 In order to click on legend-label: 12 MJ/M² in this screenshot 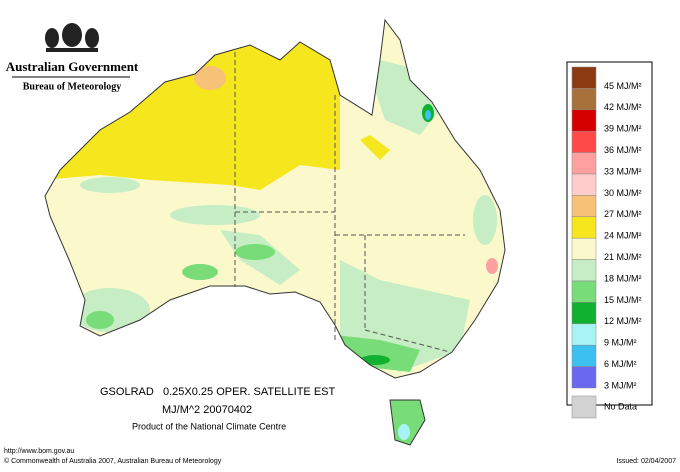, I will do `click(623, 321)`.